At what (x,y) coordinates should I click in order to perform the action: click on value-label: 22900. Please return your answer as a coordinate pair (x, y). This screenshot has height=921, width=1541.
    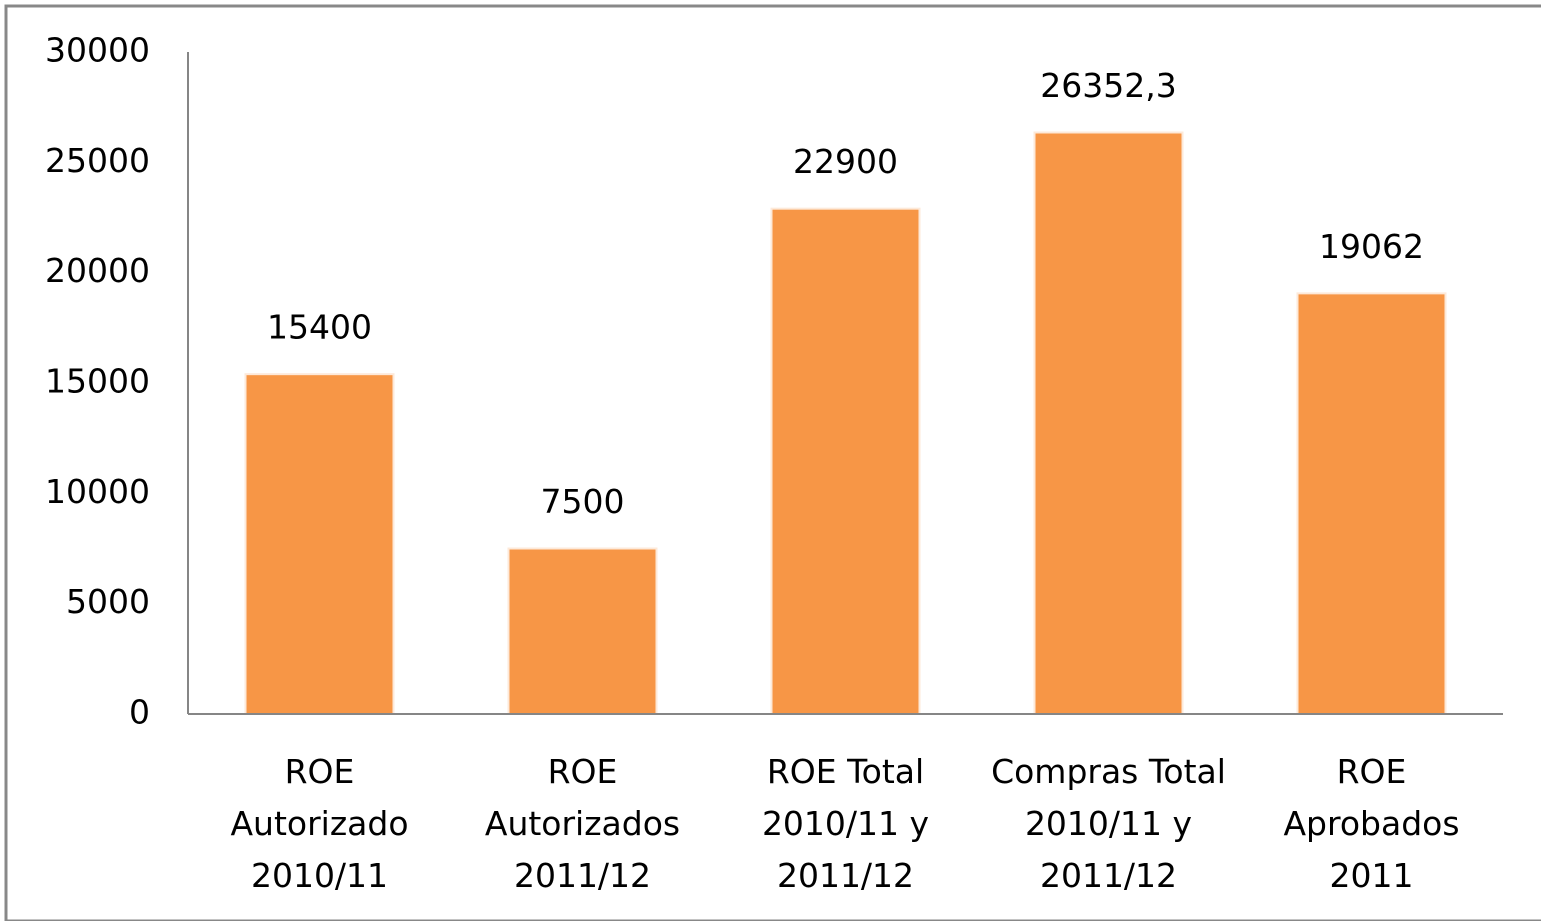
    Looking at the image, I should click on (845, 161).